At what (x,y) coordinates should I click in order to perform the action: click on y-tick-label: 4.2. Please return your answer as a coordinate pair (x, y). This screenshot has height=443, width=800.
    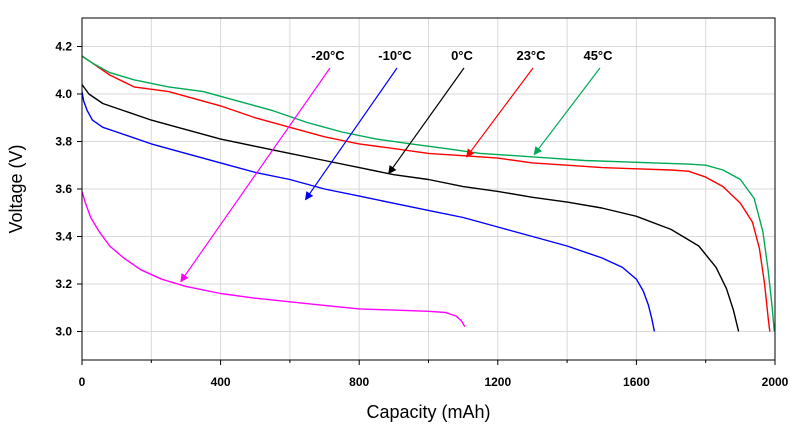
    Looking at the image, I should click on (63, 47).